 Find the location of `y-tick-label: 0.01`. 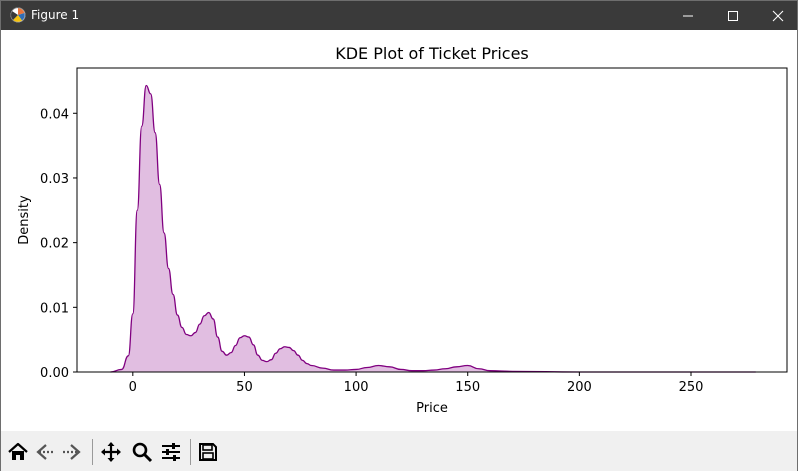

y-tick-label: 0.01 is located at coordinates (54, 308).